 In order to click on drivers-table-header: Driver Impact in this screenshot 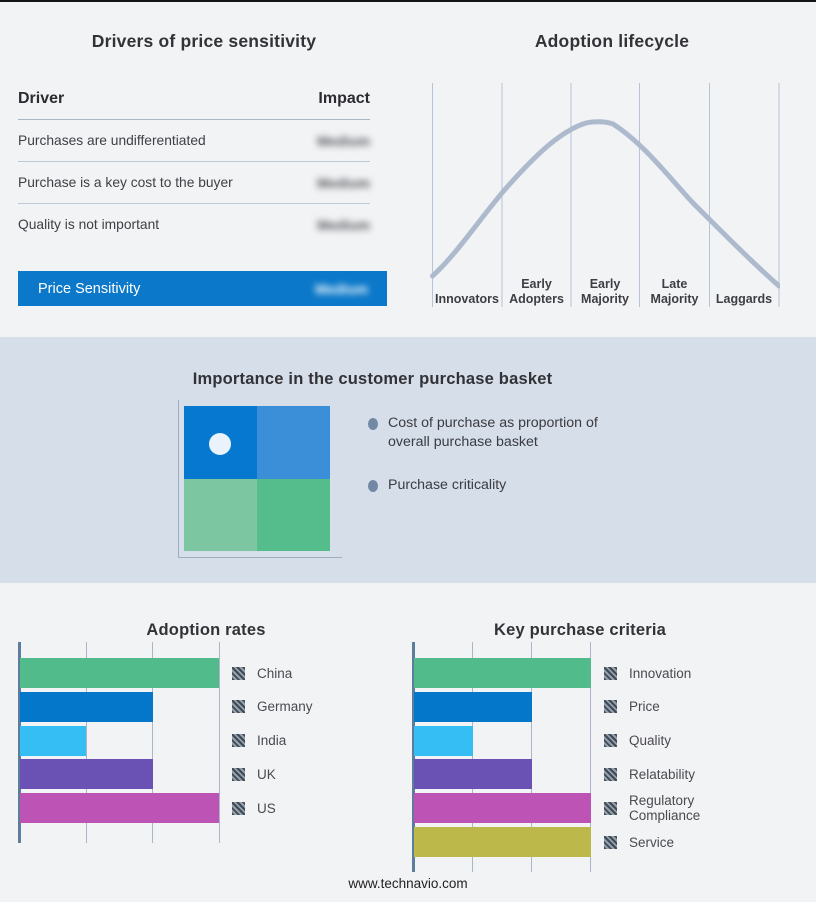, I will do `click(194, 105)`.